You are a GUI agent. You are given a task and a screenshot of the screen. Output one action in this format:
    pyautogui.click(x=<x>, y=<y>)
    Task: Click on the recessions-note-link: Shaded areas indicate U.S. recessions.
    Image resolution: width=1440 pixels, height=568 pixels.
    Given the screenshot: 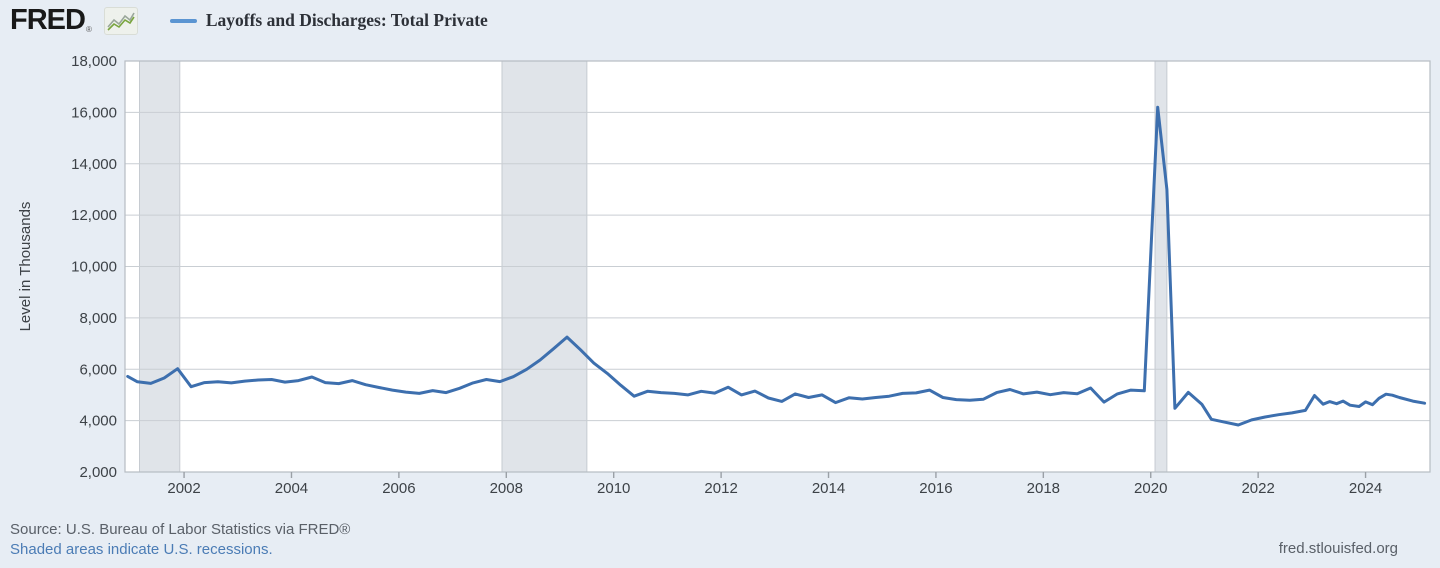 What is the action you would take?
    pyautogui.click(x=141, y=549)
    